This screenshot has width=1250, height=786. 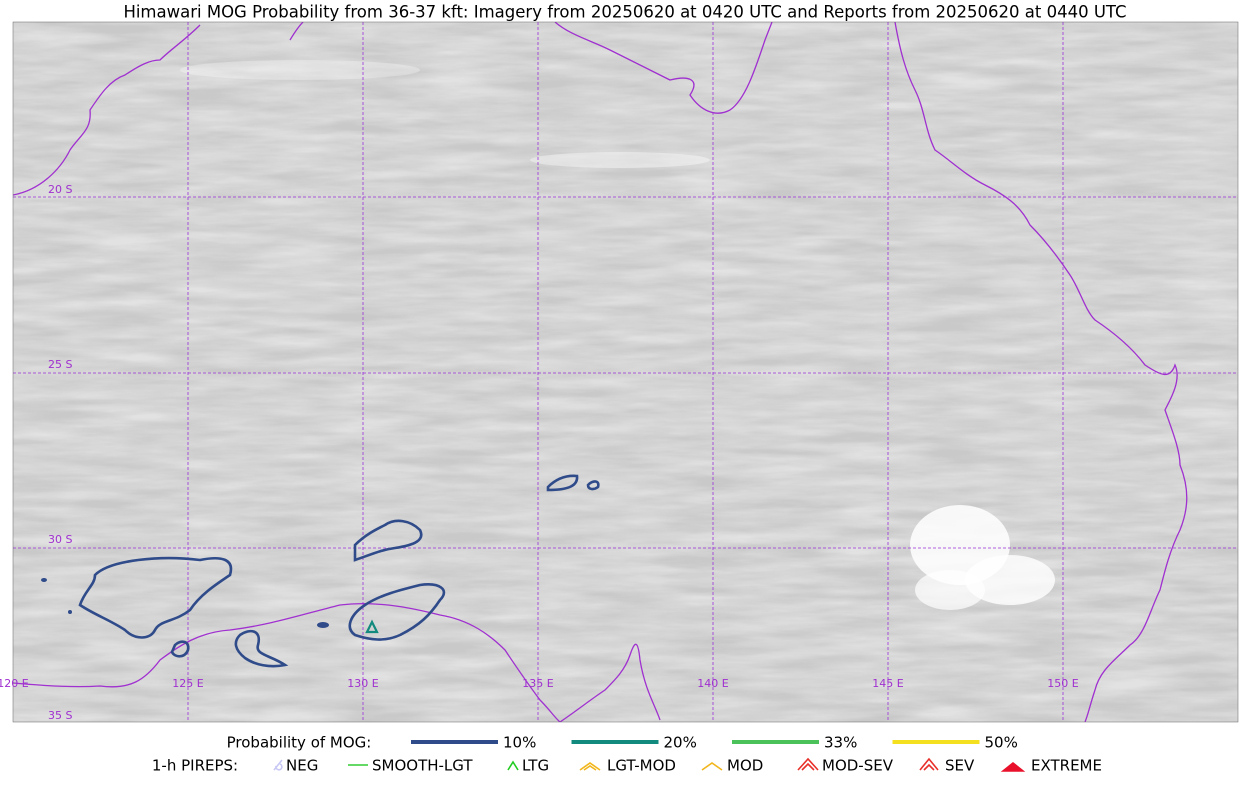 What do you see at coordinates (641, 766) in the screenshot?
I see `legend-label: LGT-MOD` at bounding box center [641, 766].